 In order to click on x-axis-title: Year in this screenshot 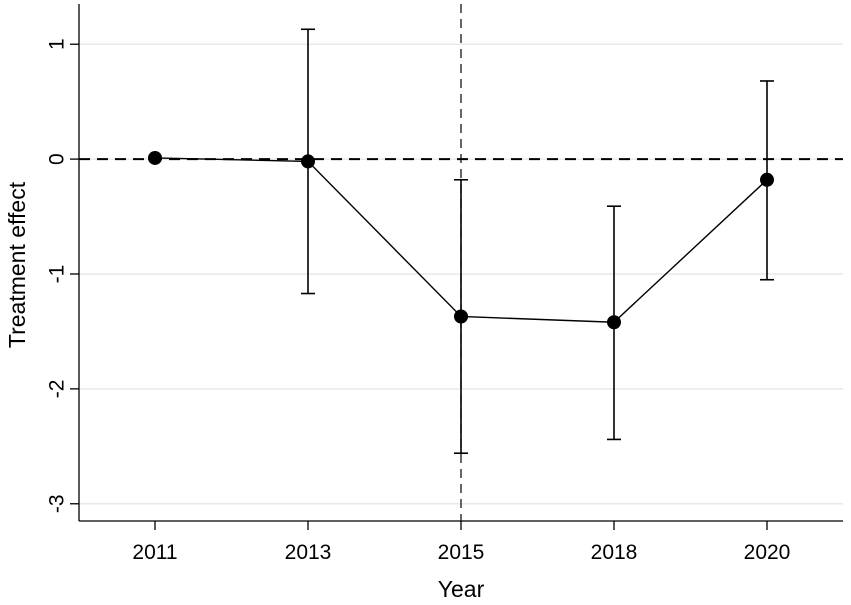, I will do `click(461, 589)`.